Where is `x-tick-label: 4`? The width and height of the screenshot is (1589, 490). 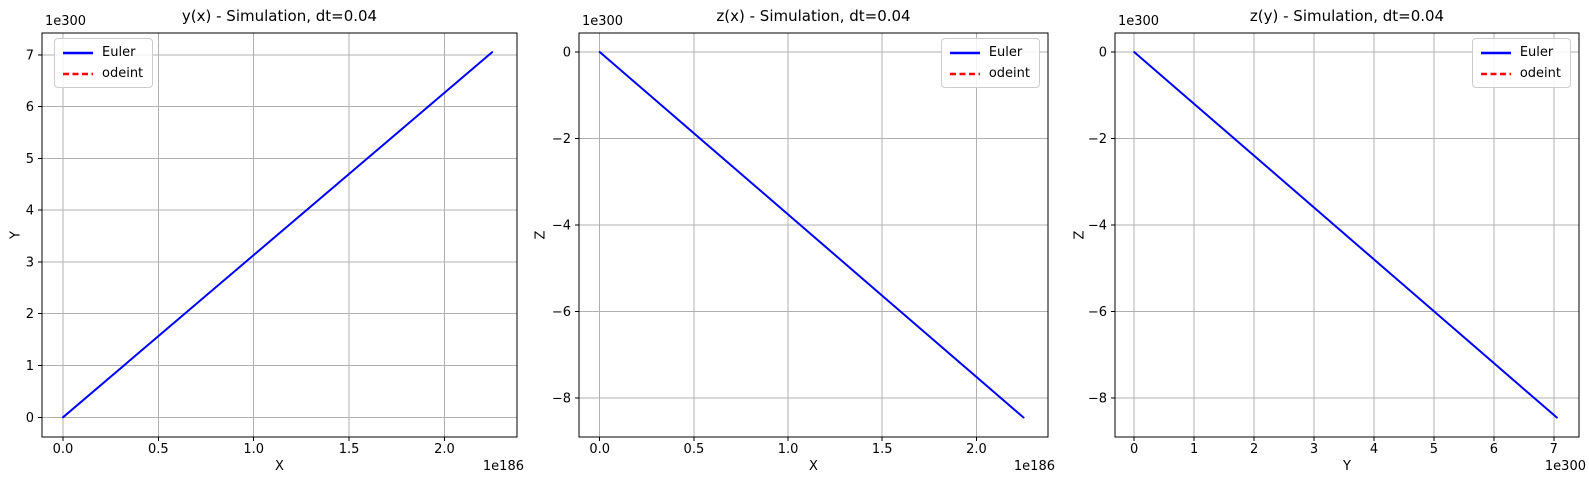 x-tick-label: 4 is located at coordinates (1374, 449).